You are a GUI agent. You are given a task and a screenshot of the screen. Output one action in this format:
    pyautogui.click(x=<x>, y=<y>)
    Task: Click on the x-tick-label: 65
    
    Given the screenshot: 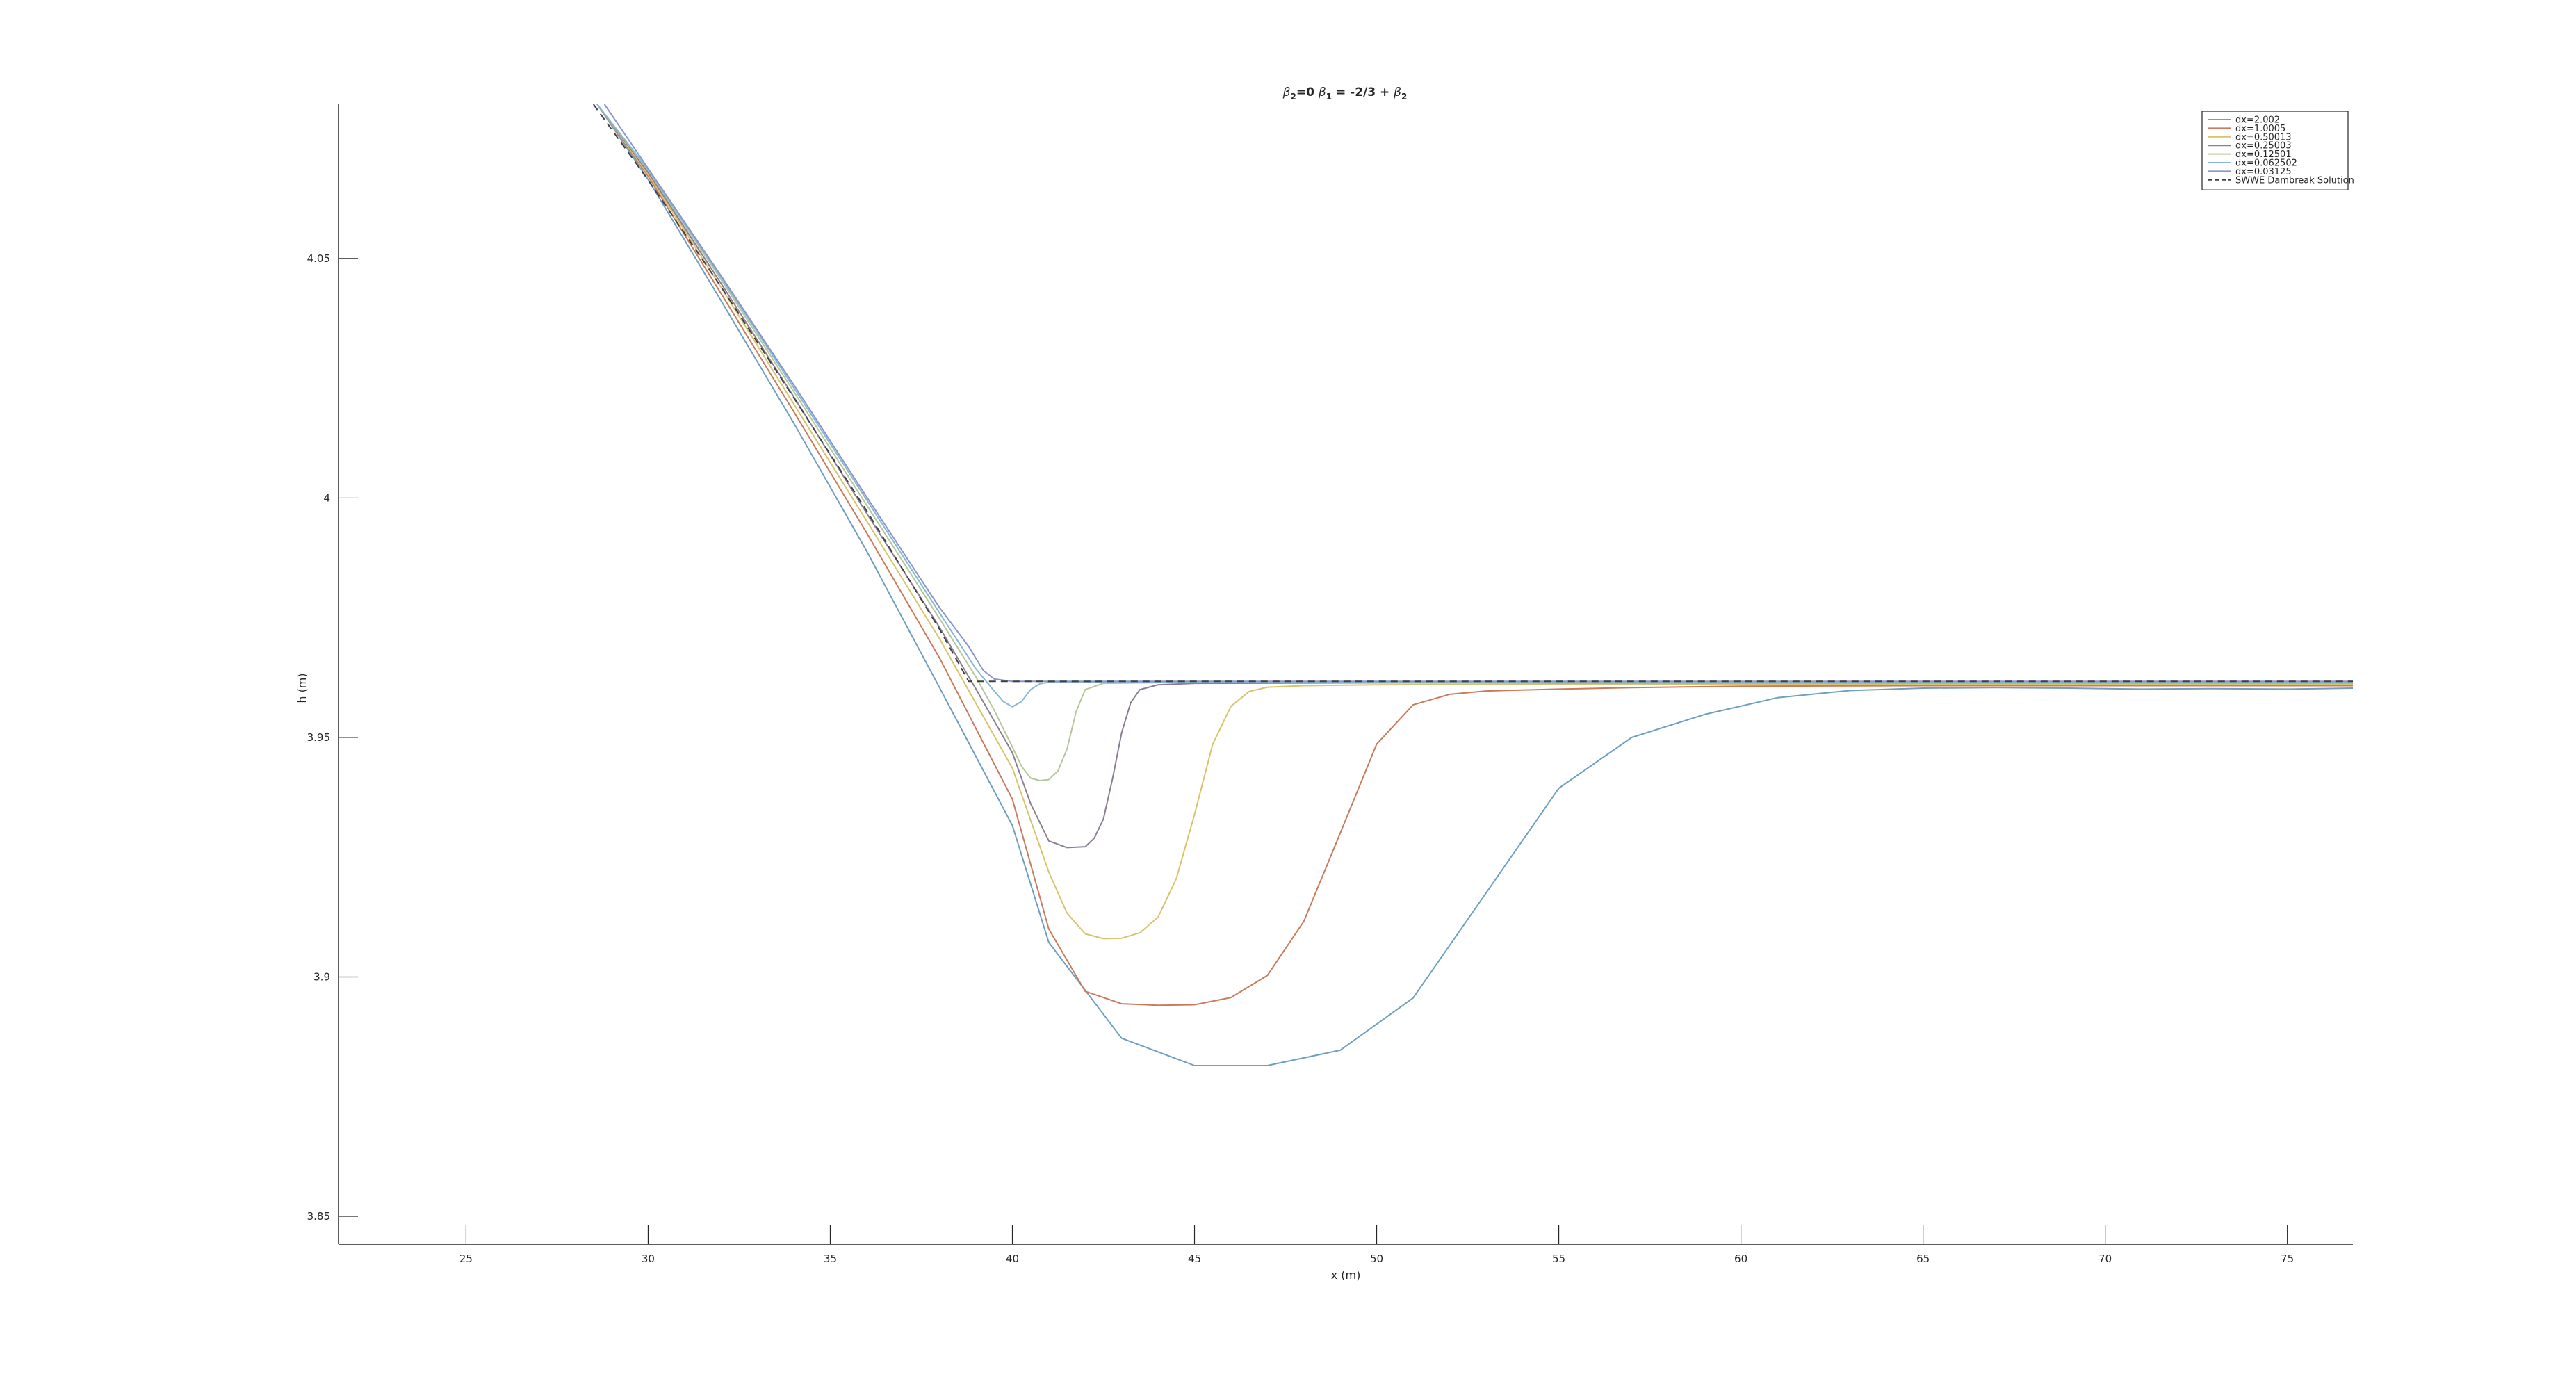 What is the action you would take?
    pyautogui.click(x=1923, y=1259)
    